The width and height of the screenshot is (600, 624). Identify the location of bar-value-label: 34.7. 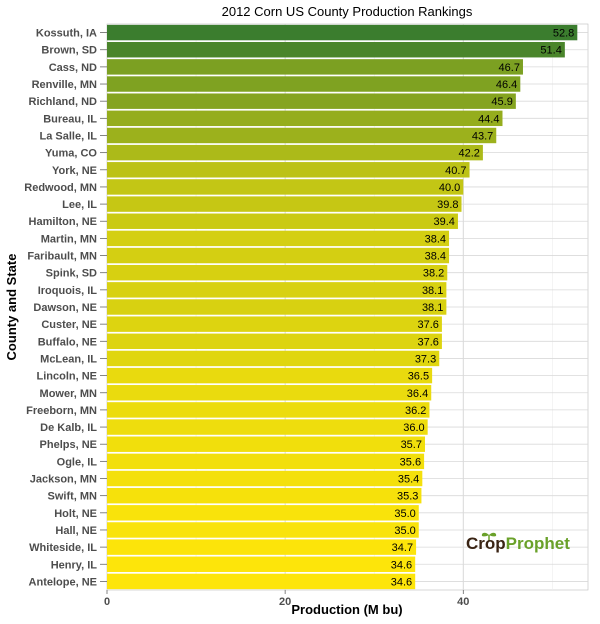
(402, 548).